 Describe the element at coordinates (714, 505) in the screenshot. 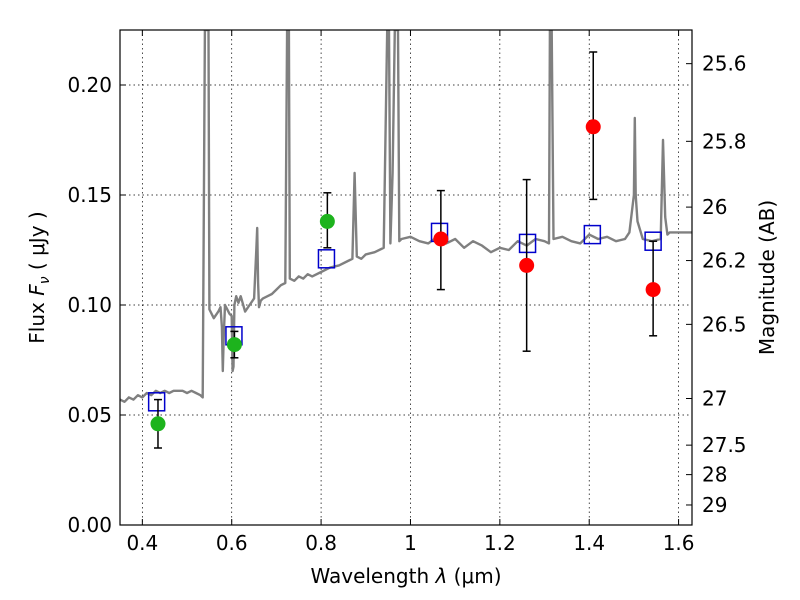

I see `right-tick-label: 29` at that location.